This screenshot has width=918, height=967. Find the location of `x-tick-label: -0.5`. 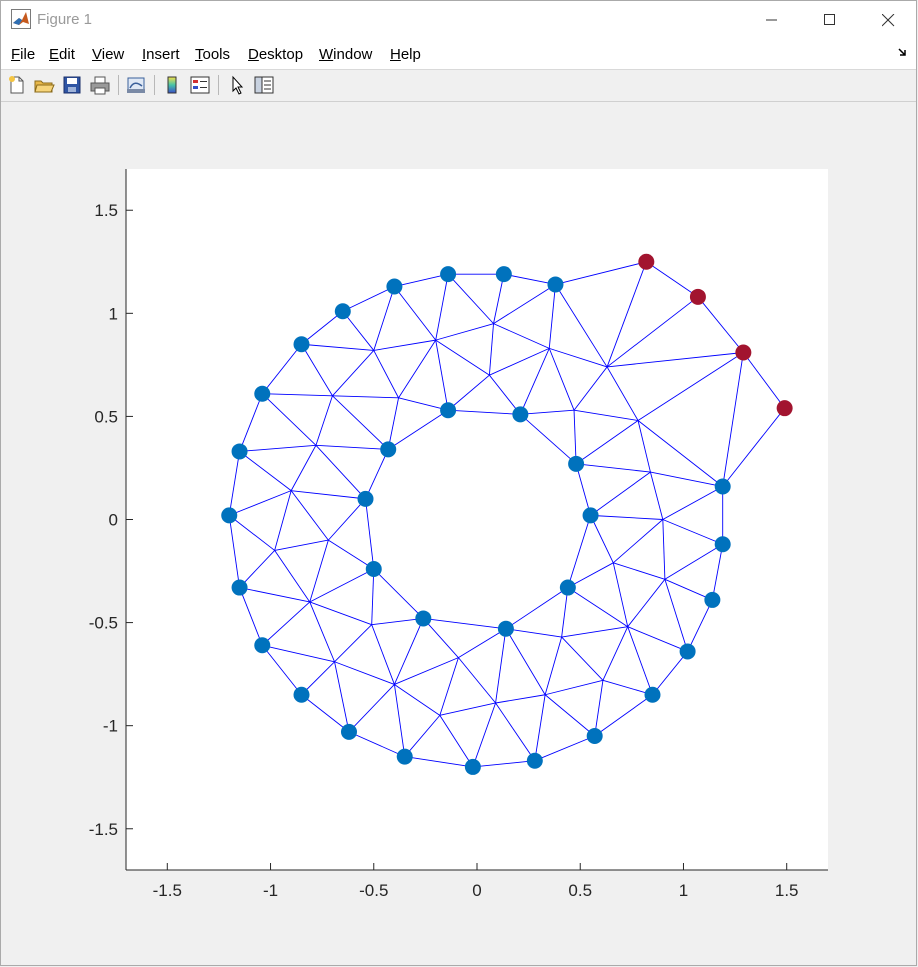

x-tick-label: -0.5 is located at coordinates (373, 890).